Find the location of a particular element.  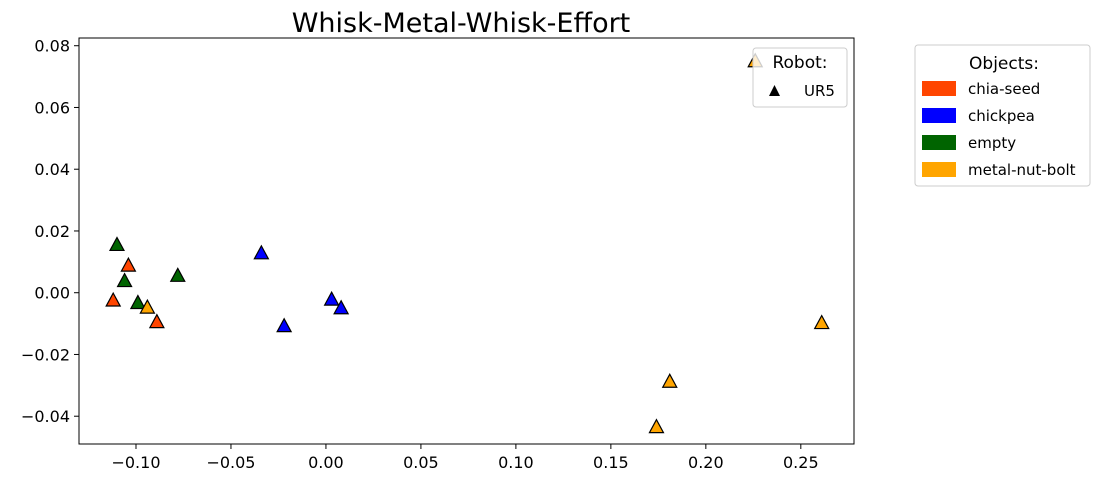

objects-legend-swatch-empty is located at coordinates (939, 142).